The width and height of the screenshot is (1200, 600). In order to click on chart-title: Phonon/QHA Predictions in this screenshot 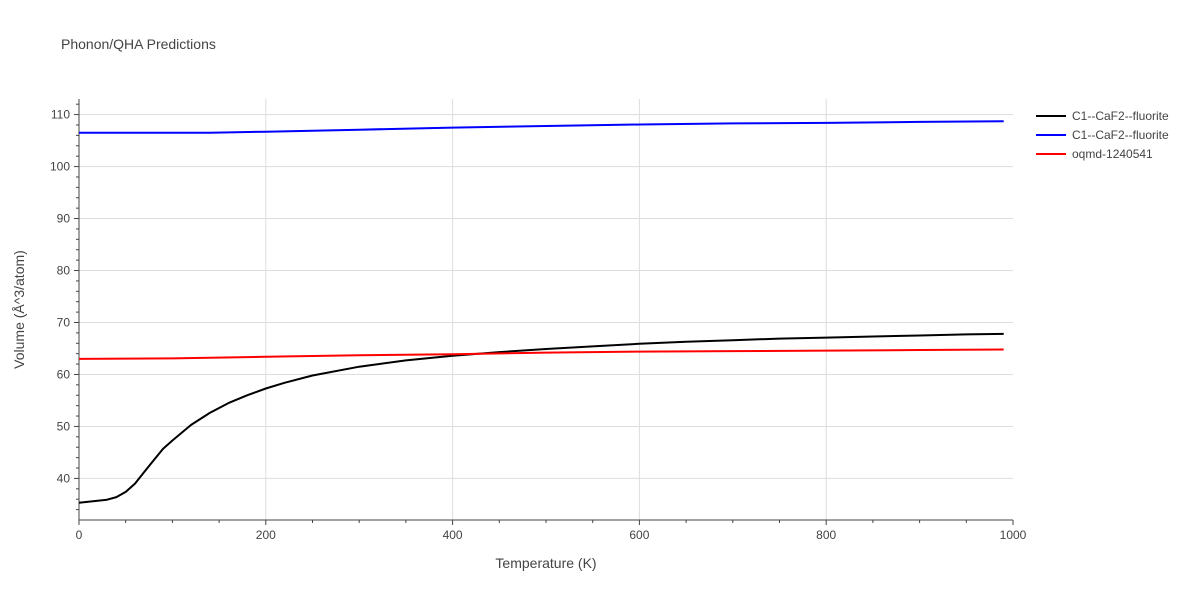, I will do `click(138, 44)`.